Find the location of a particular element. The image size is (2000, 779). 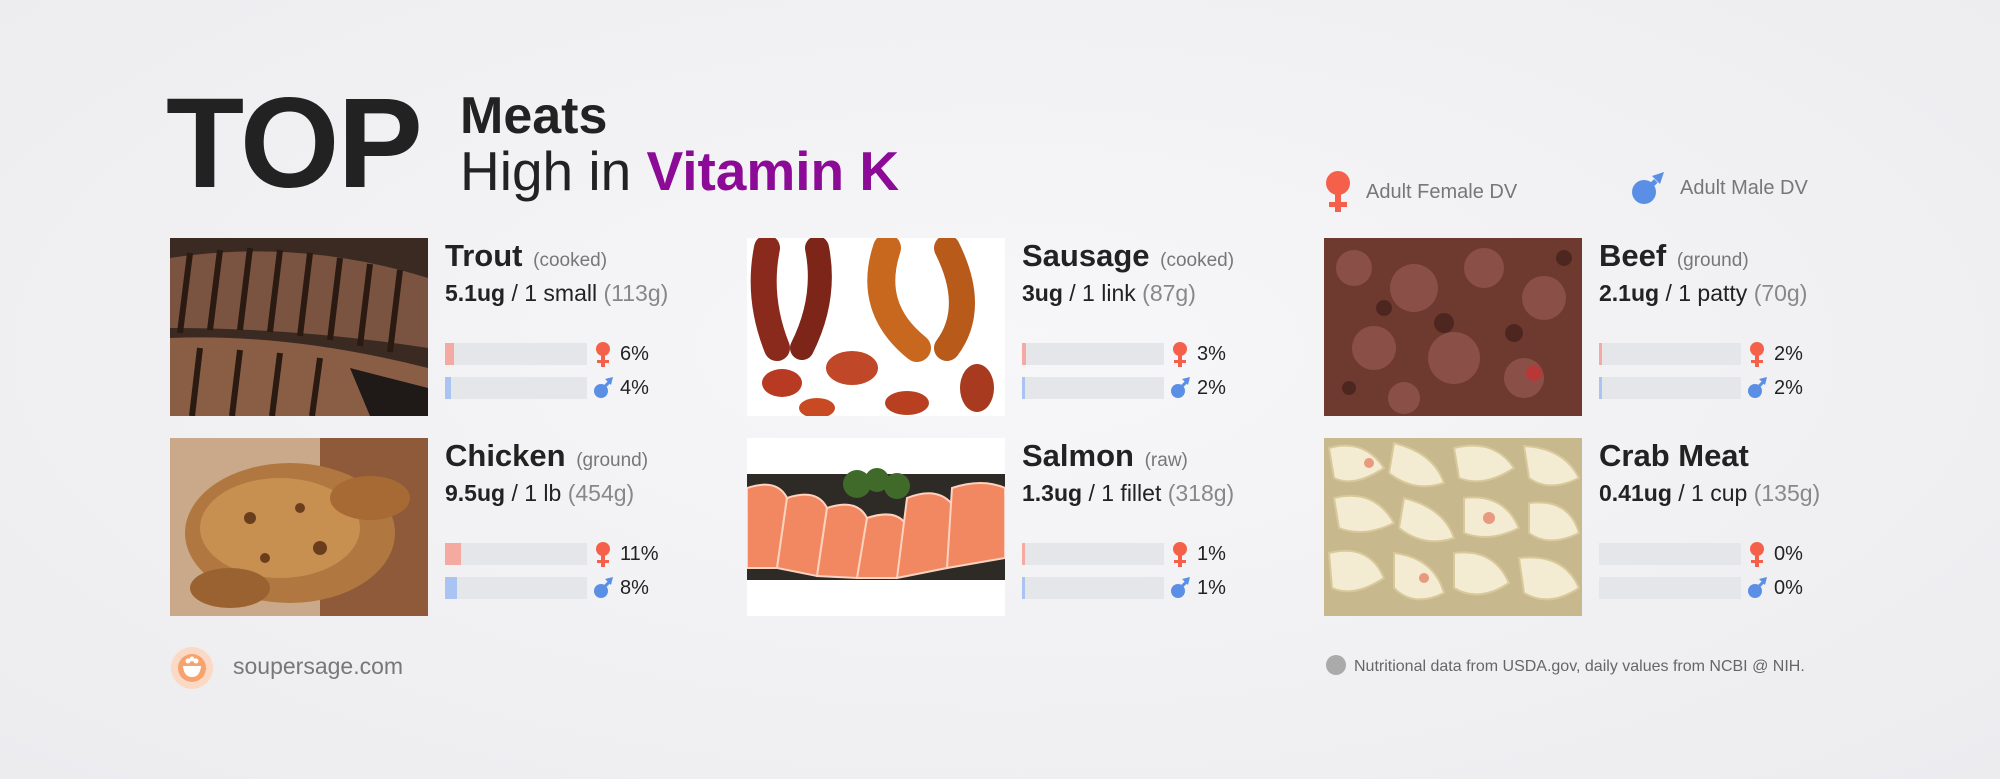

male-dv-percent: 1% is located at coordinates (1211, 588).